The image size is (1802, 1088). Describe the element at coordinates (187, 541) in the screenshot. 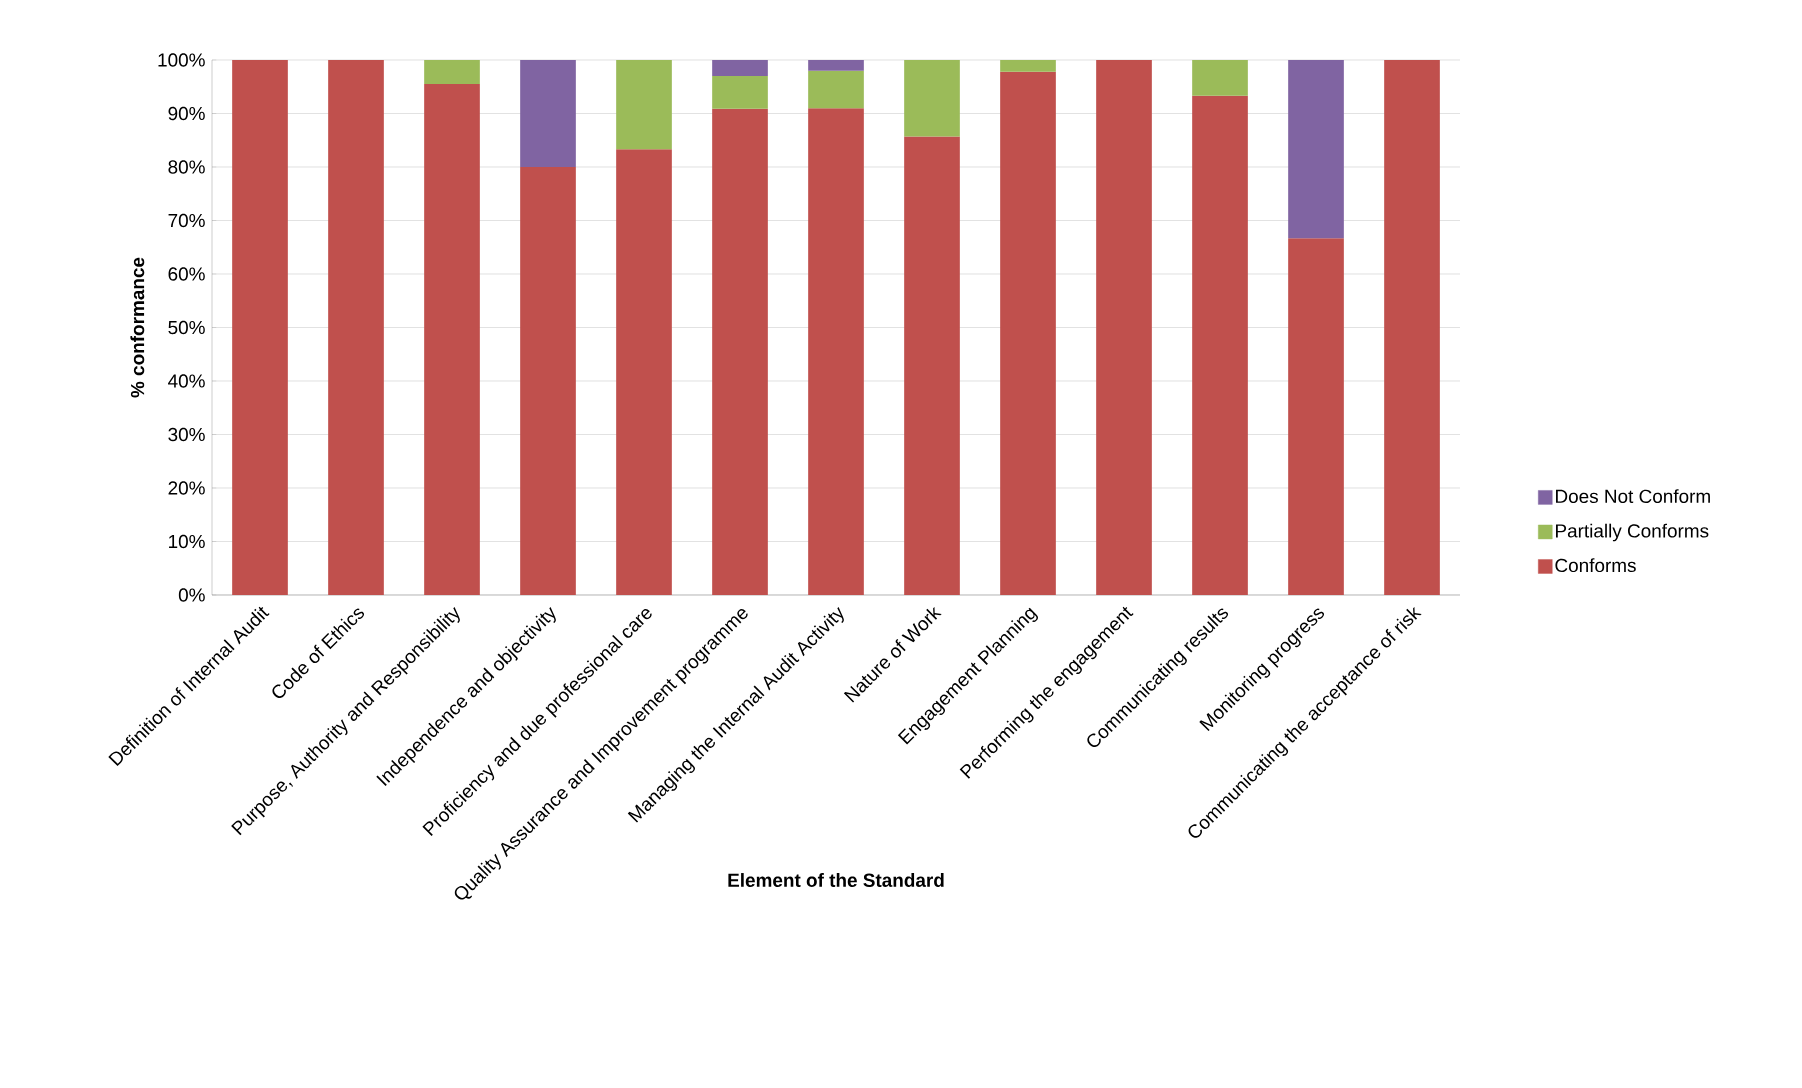

I see `y-tick-label: 10%` at that location.